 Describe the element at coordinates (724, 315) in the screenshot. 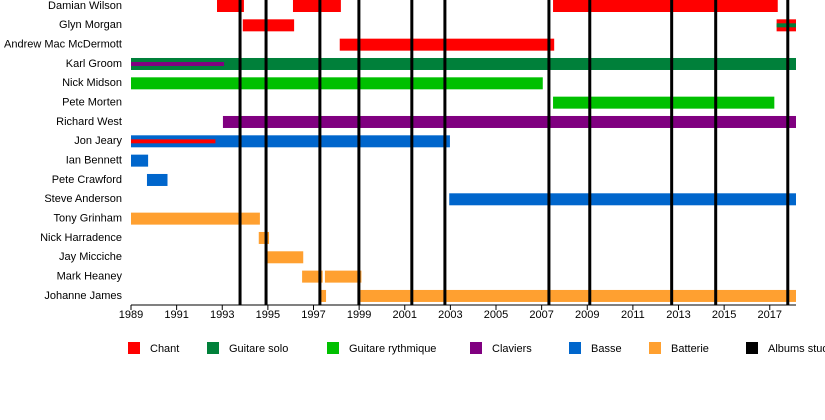

I see `x-tick-label: 2015` at that location.